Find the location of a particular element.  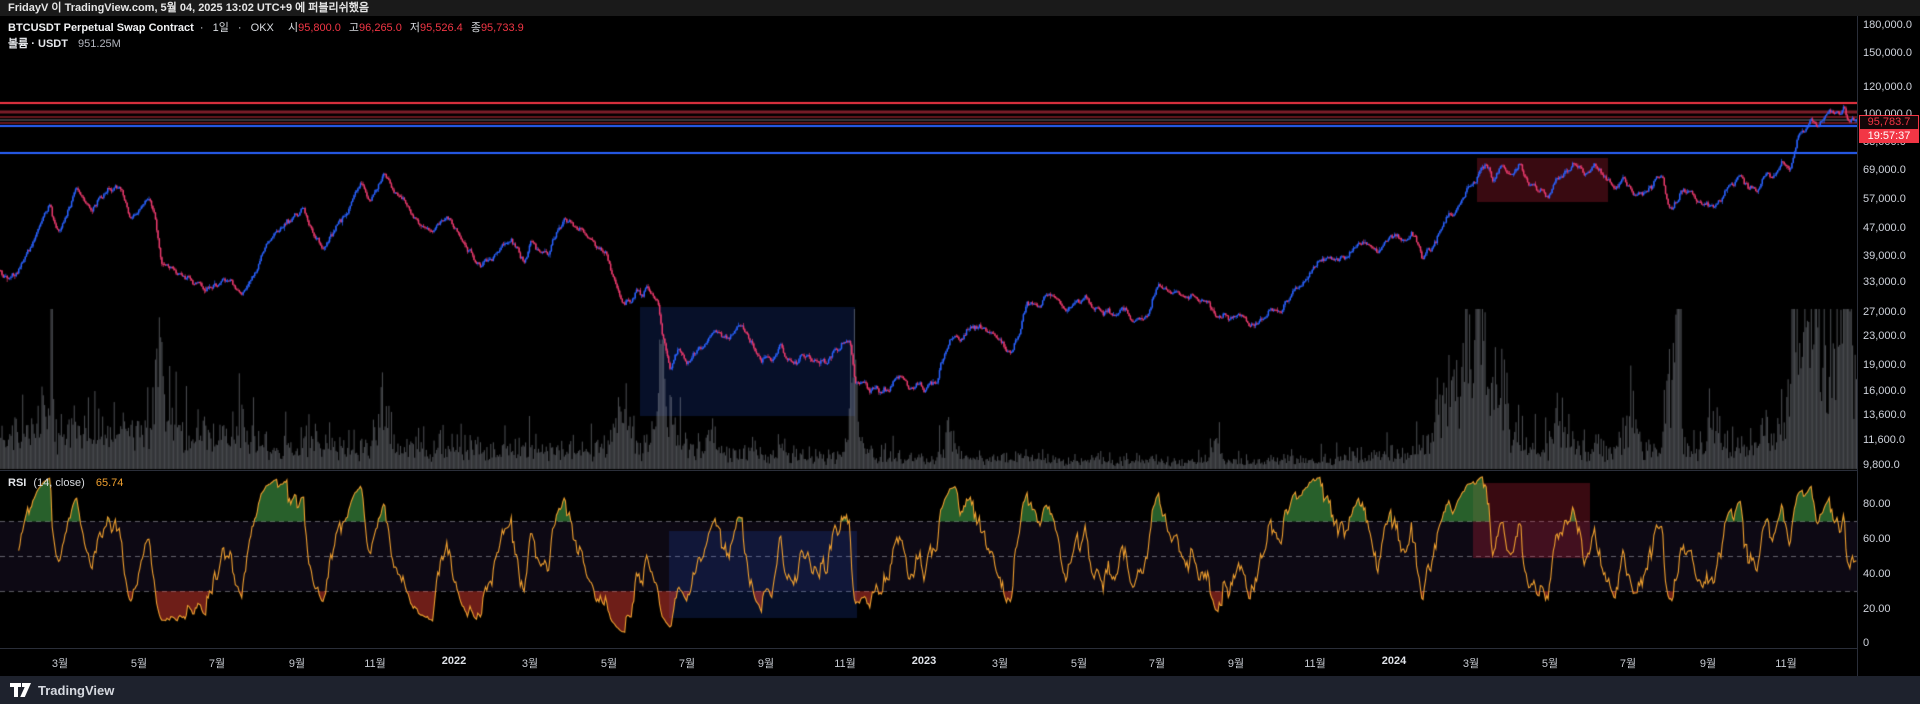

price-axis-tick: 120,000.0 is located at coordinates (1887, 87).